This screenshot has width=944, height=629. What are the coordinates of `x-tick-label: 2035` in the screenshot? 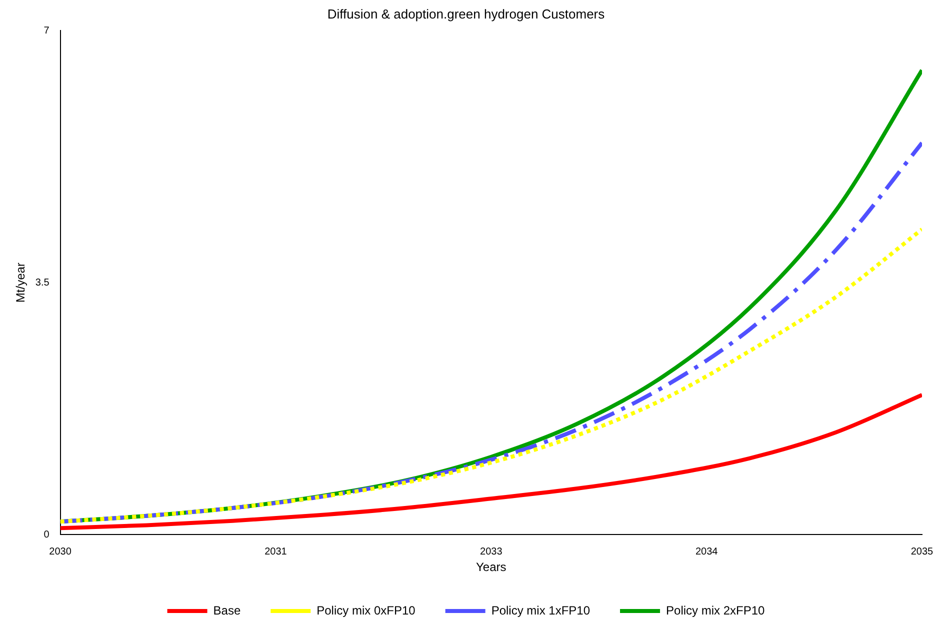 It's located at (922, 552).